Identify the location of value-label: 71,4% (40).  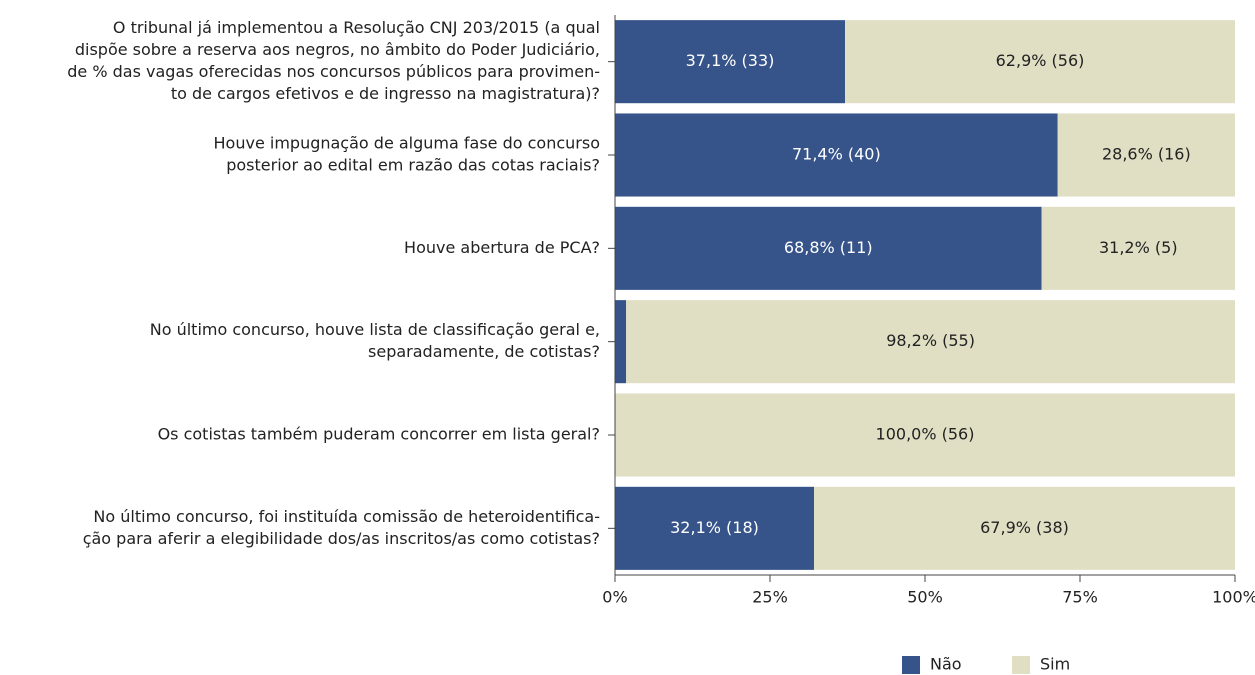
(836, 154).